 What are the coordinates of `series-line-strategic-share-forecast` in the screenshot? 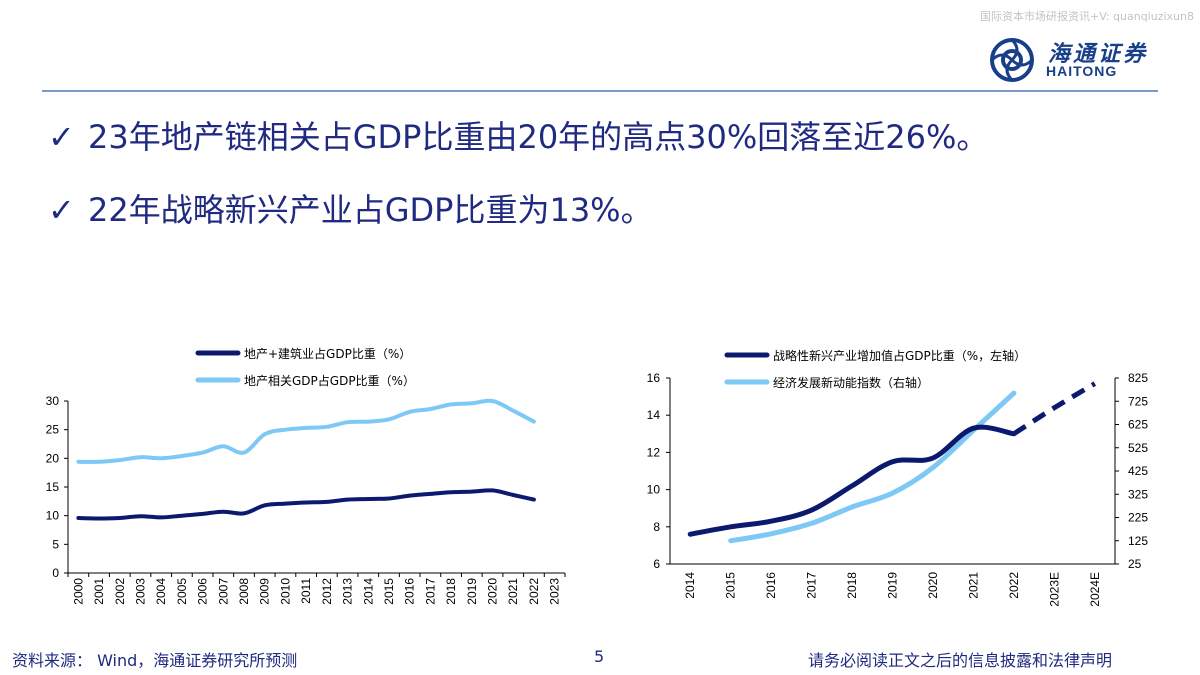 It's located at (1054, 408).